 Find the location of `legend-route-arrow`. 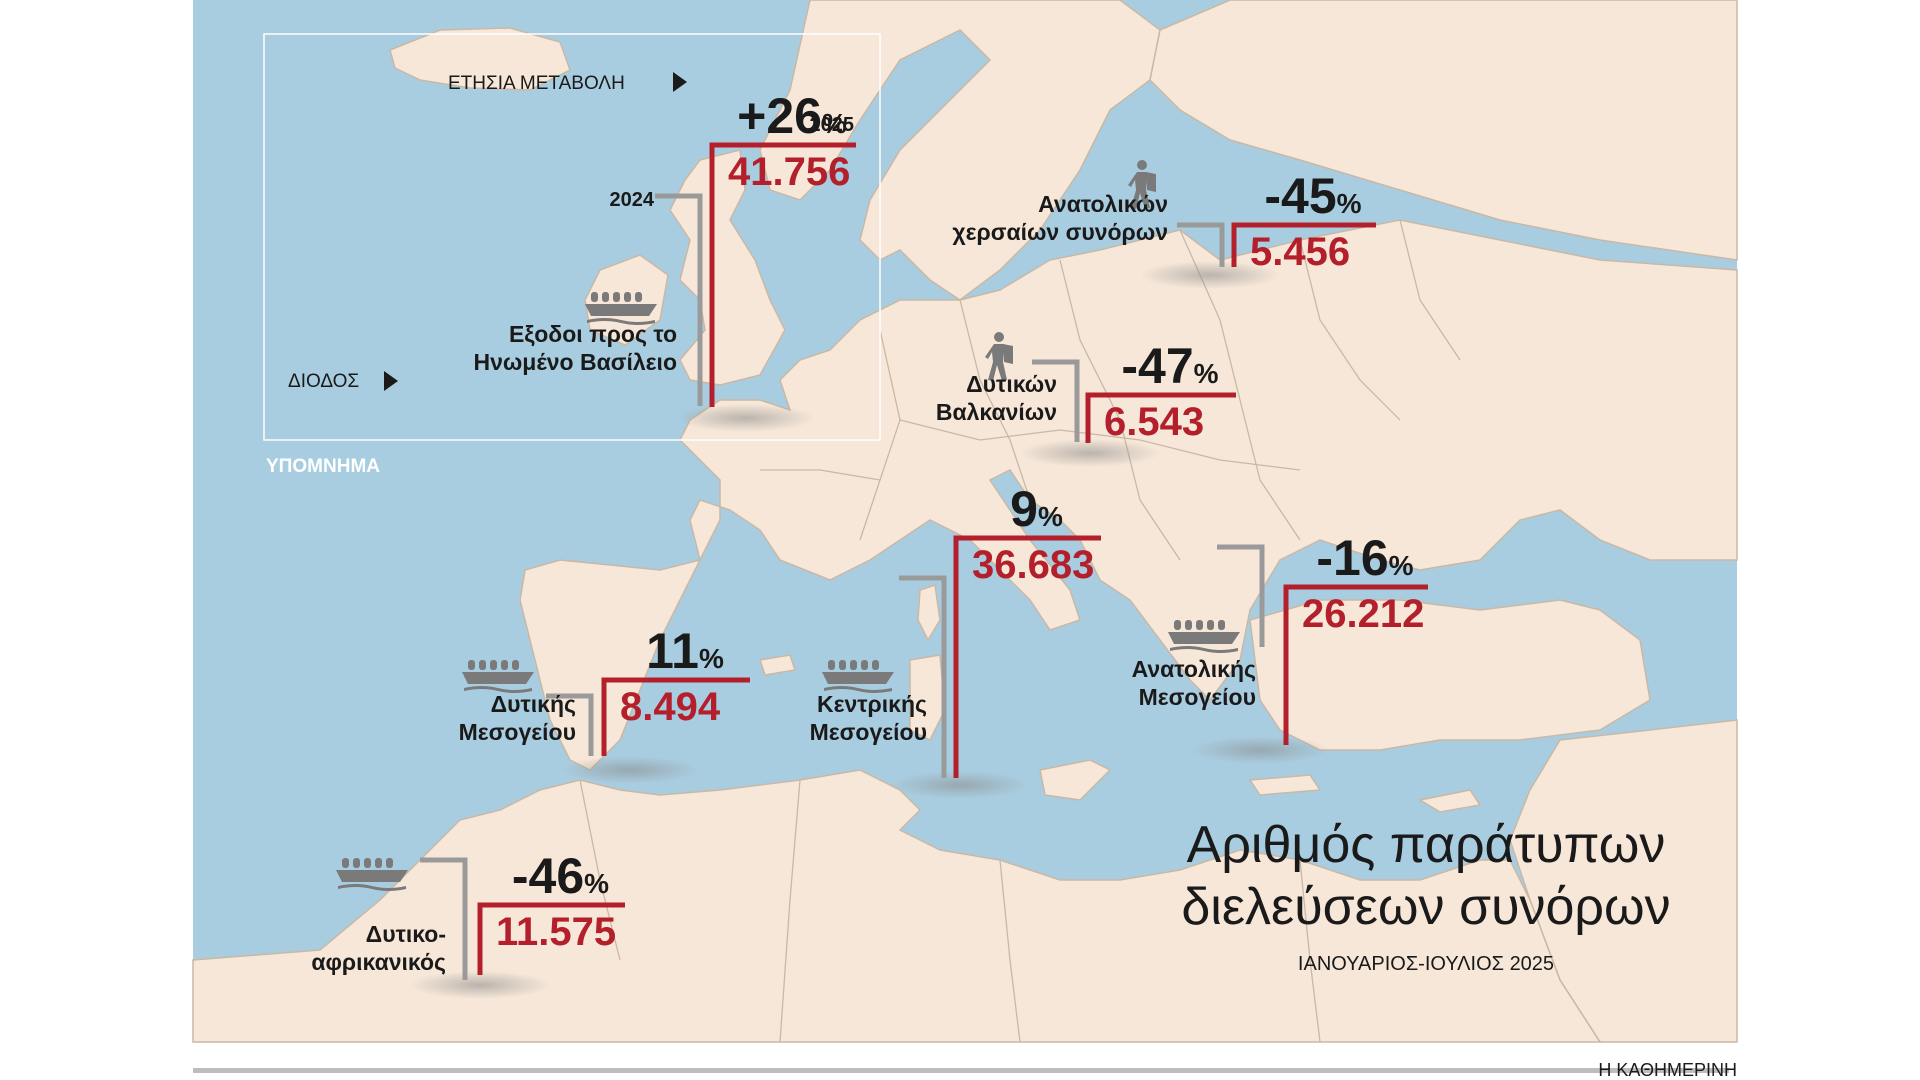

legend-route-arrow is located at coordinates (391, 381).